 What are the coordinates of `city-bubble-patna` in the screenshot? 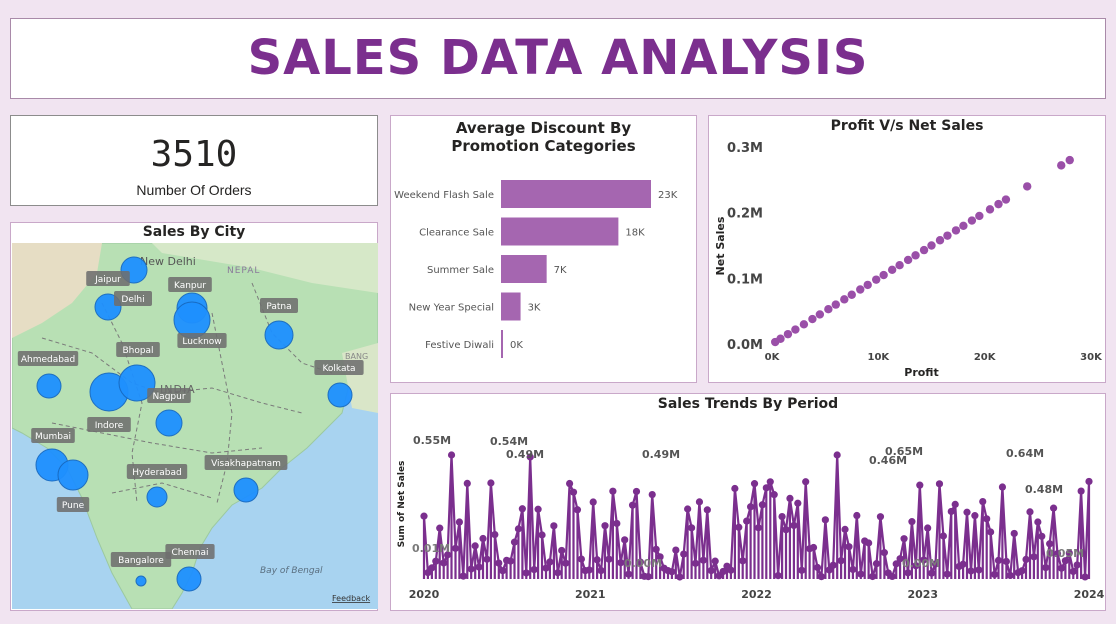 It's located at (279, 335).